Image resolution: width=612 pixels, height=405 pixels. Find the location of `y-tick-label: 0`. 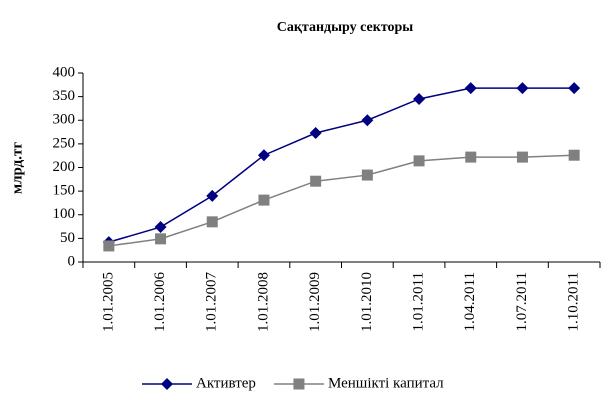

y-tick-label: 0 is located at coordinates (72, 261).